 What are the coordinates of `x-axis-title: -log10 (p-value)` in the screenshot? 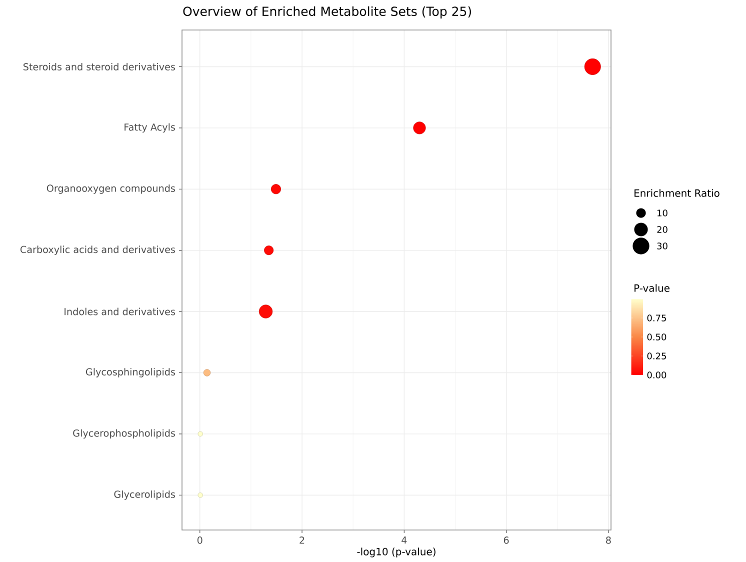 It's located at (396, 553).